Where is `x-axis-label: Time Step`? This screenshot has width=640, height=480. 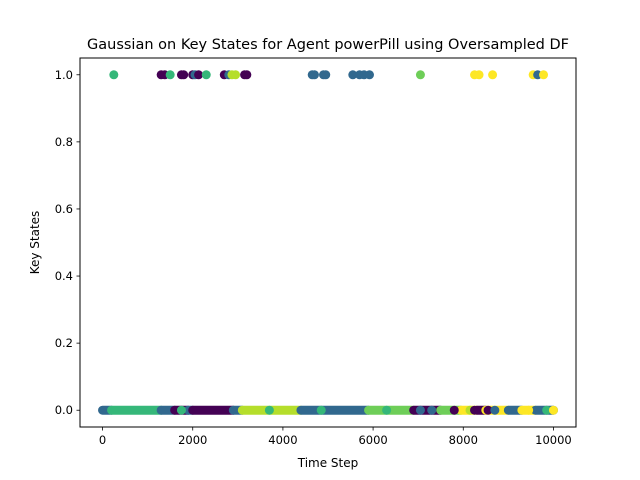 x-axis-label: Time Step is located at coordinates (328, 463).